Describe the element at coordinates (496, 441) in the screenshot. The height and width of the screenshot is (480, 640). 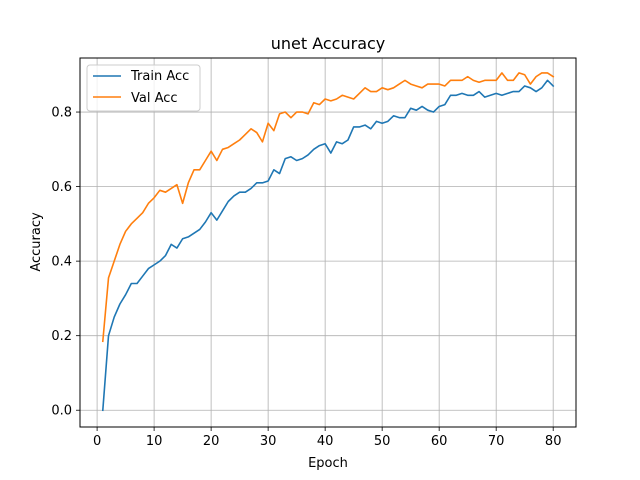
I see `x-tick-label: 70` at that location.